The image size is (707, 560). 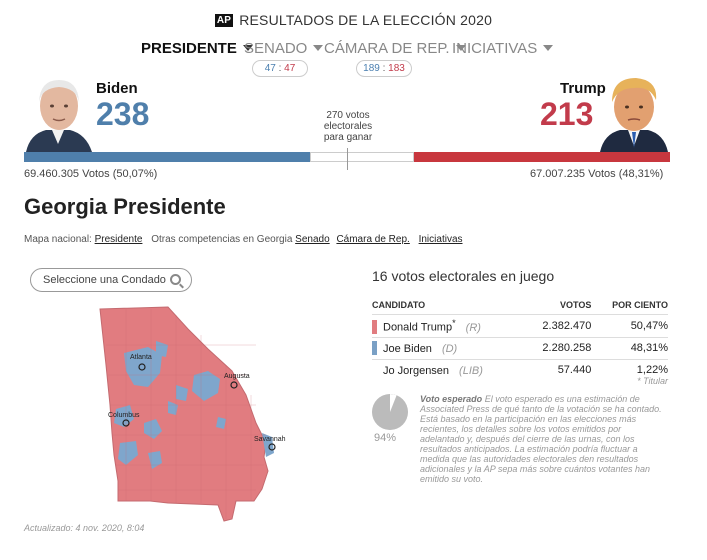 I want to click on link-senado: Senado, so click(x=312, y=239).